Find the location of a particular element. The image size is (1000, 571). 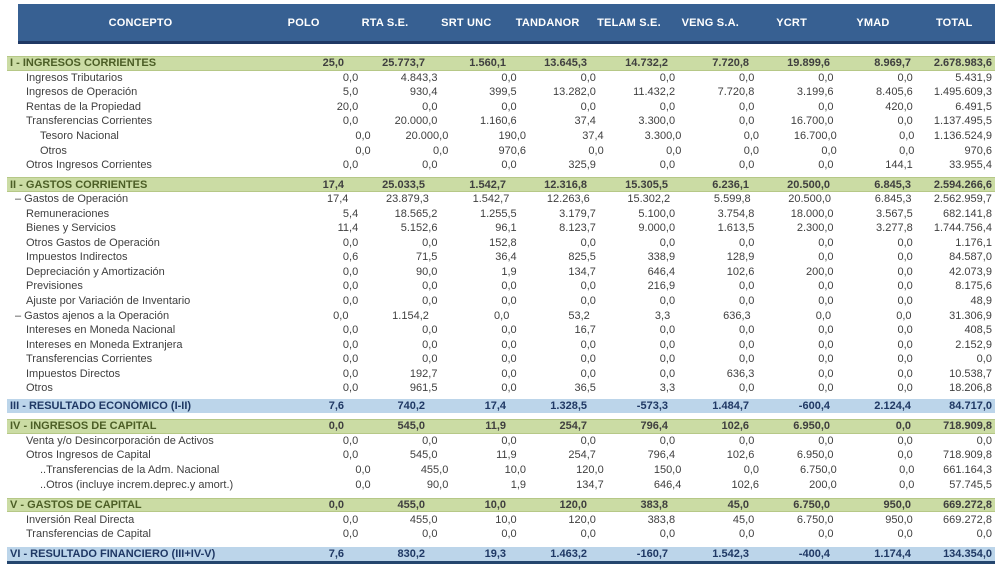

row-value: 1.255,5 is located at coordinates (498, 213).